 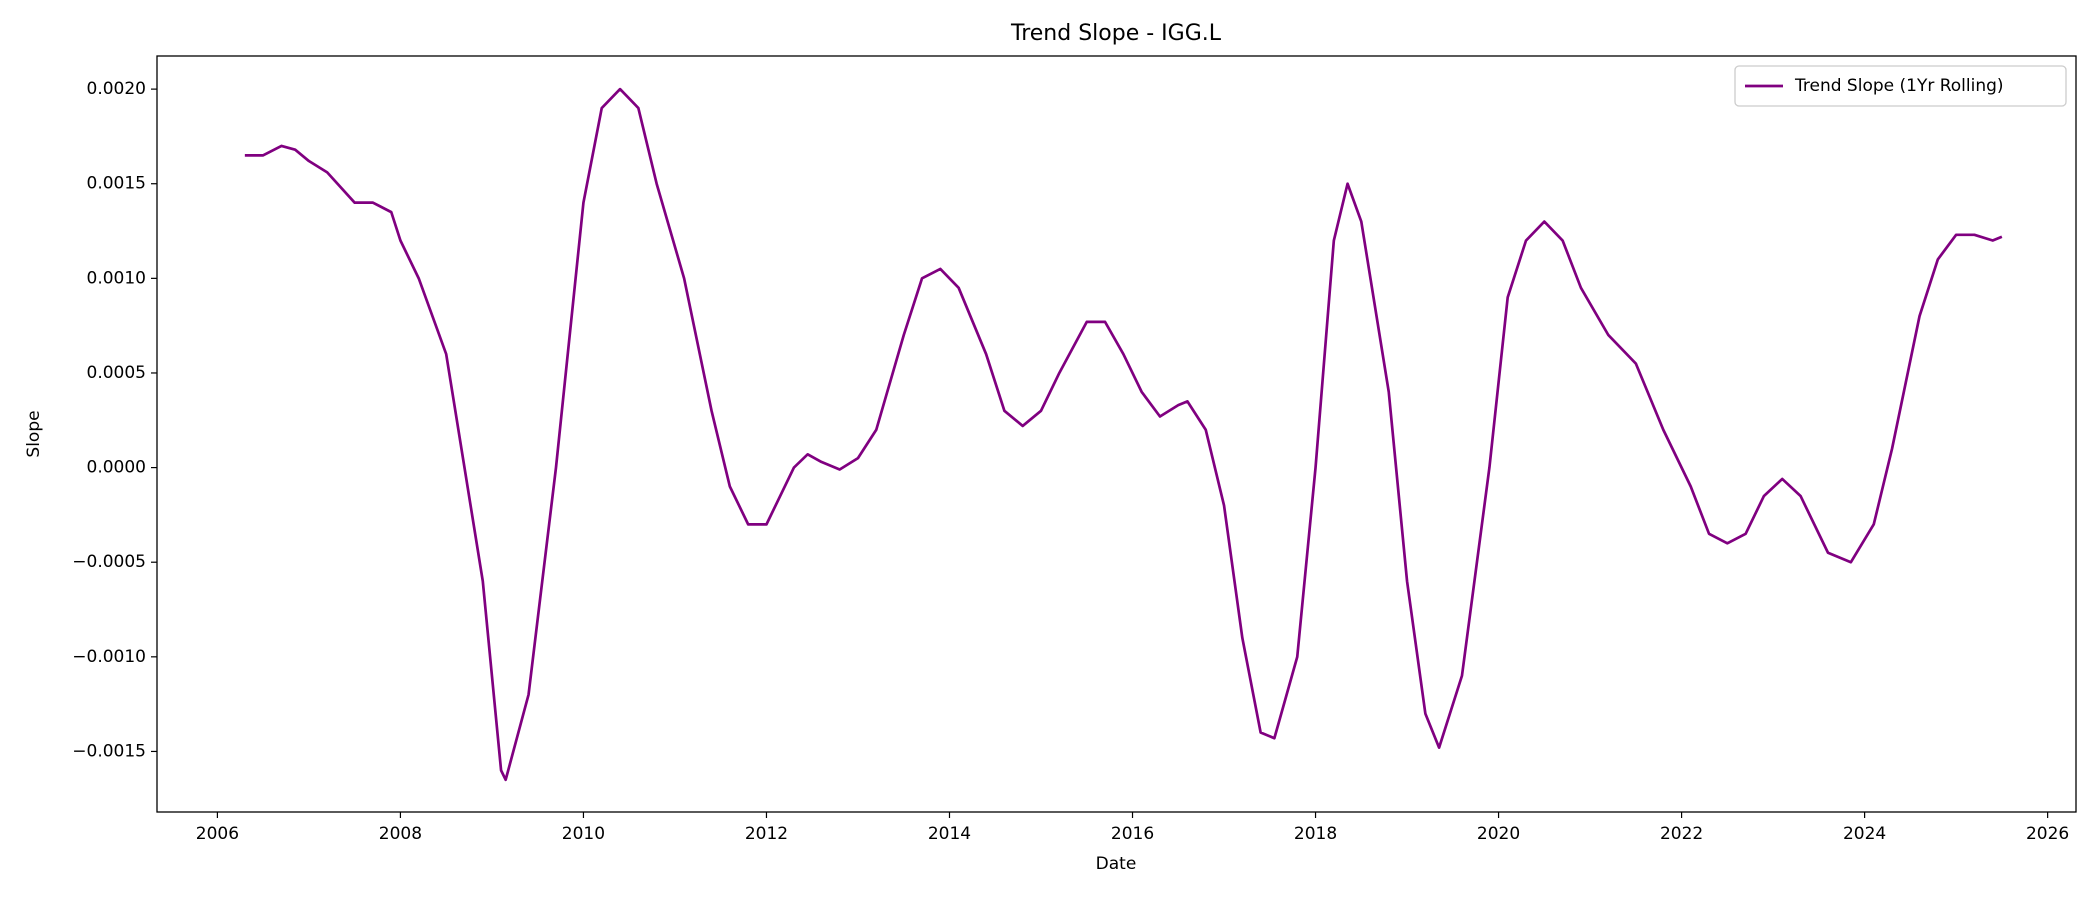 I want to click on x-tick-label: 2008, so click(x=400, y=834).